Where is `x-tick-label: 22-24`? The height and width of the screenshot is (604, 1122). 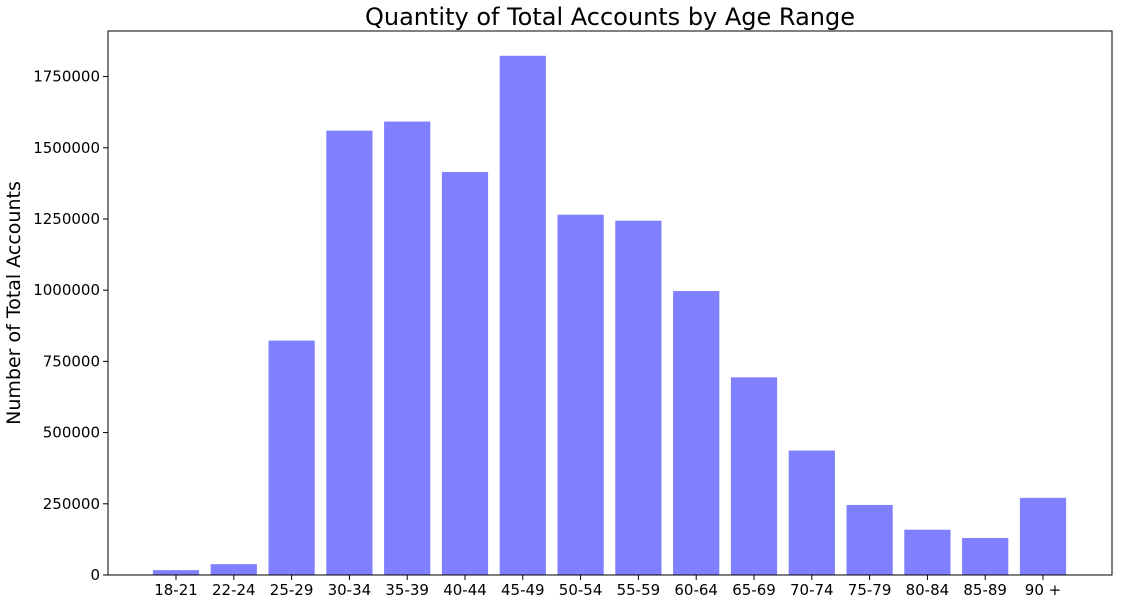
x-tick-label: 22-24 is located at coordinates (234, 590).